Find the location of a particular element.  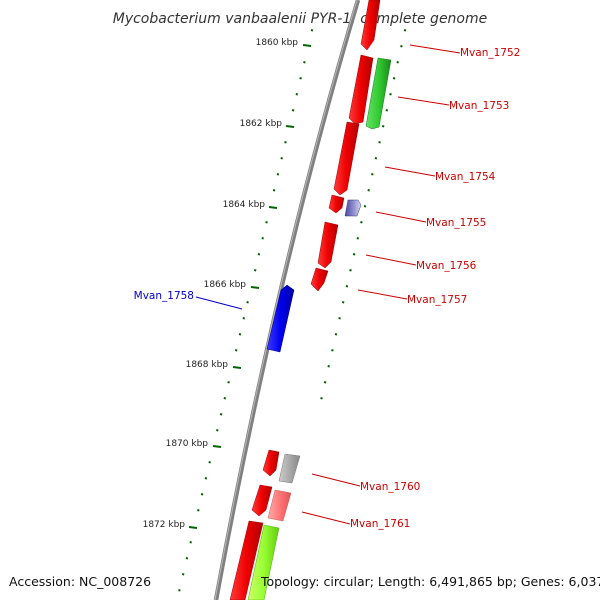

kbp-marker-1860: 1860 kbp is located at coordinates (284, 43).